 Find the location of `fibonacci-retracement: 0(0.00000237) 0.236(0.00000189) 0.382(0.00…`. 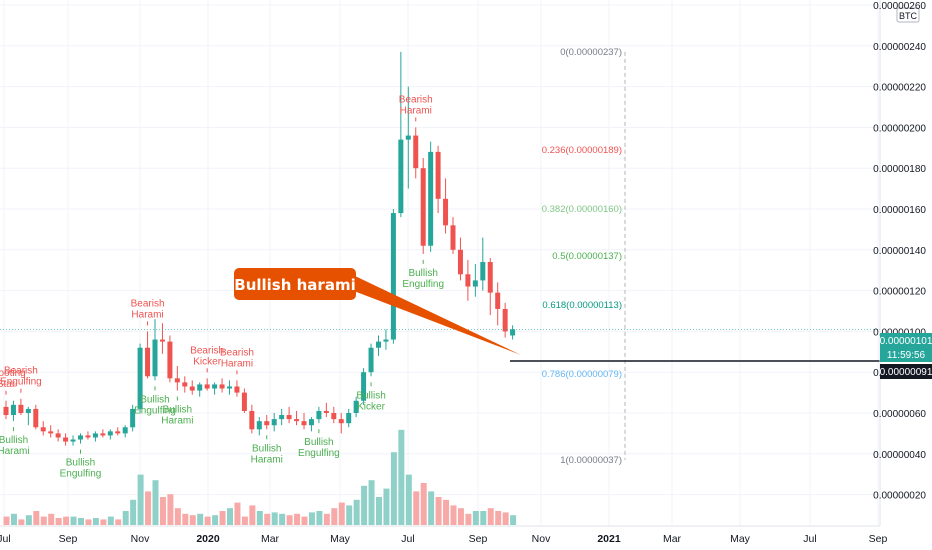

fibonacci-retracement: 0(0.00000237) 0.236(0.00000189) 0.382(0.00… is located at coordinates (584, 256).